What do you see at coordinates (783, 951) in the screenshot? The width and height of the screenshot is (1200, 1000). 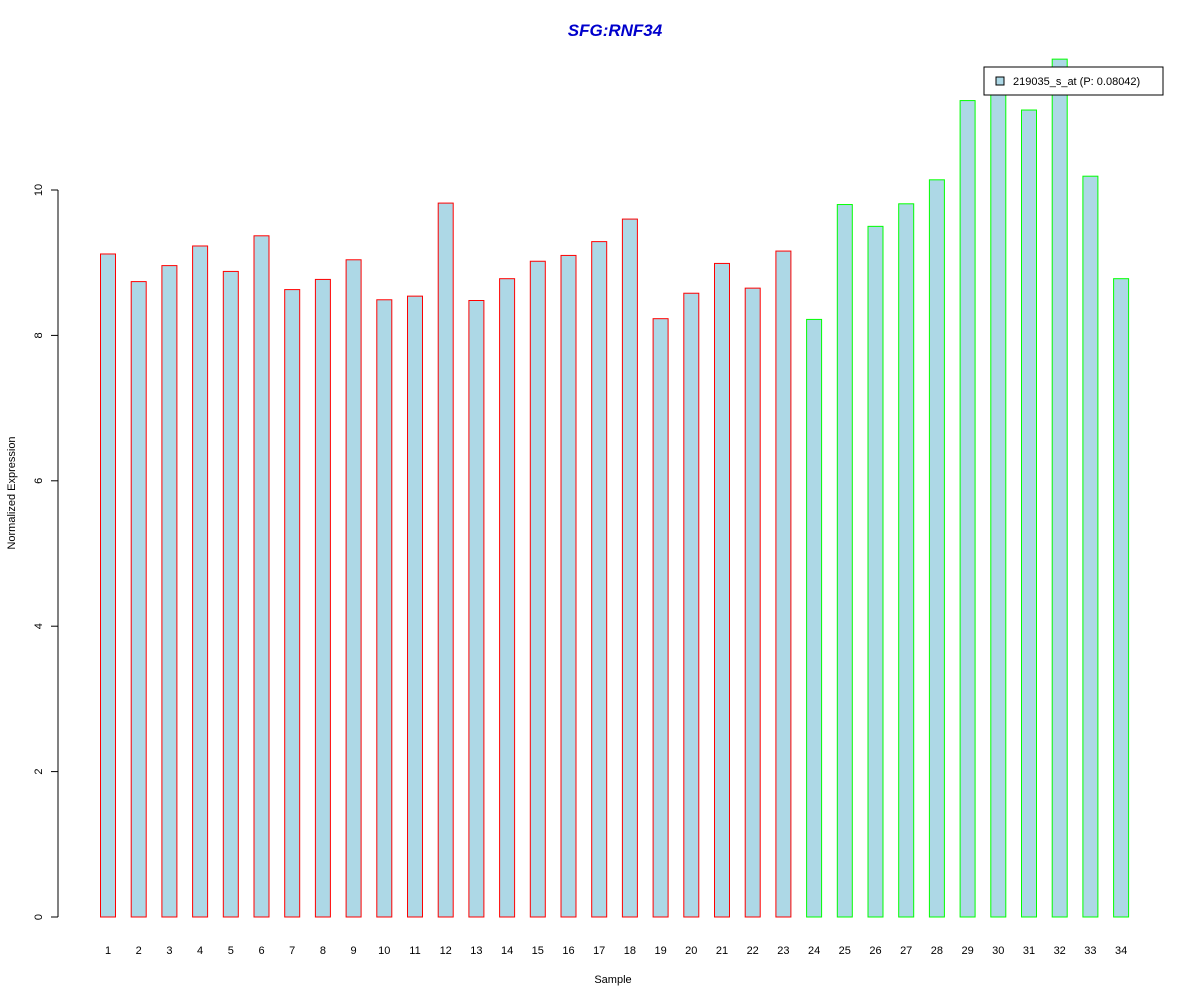 I see `x-tick-label: 23` at bounding box center [783, 951].